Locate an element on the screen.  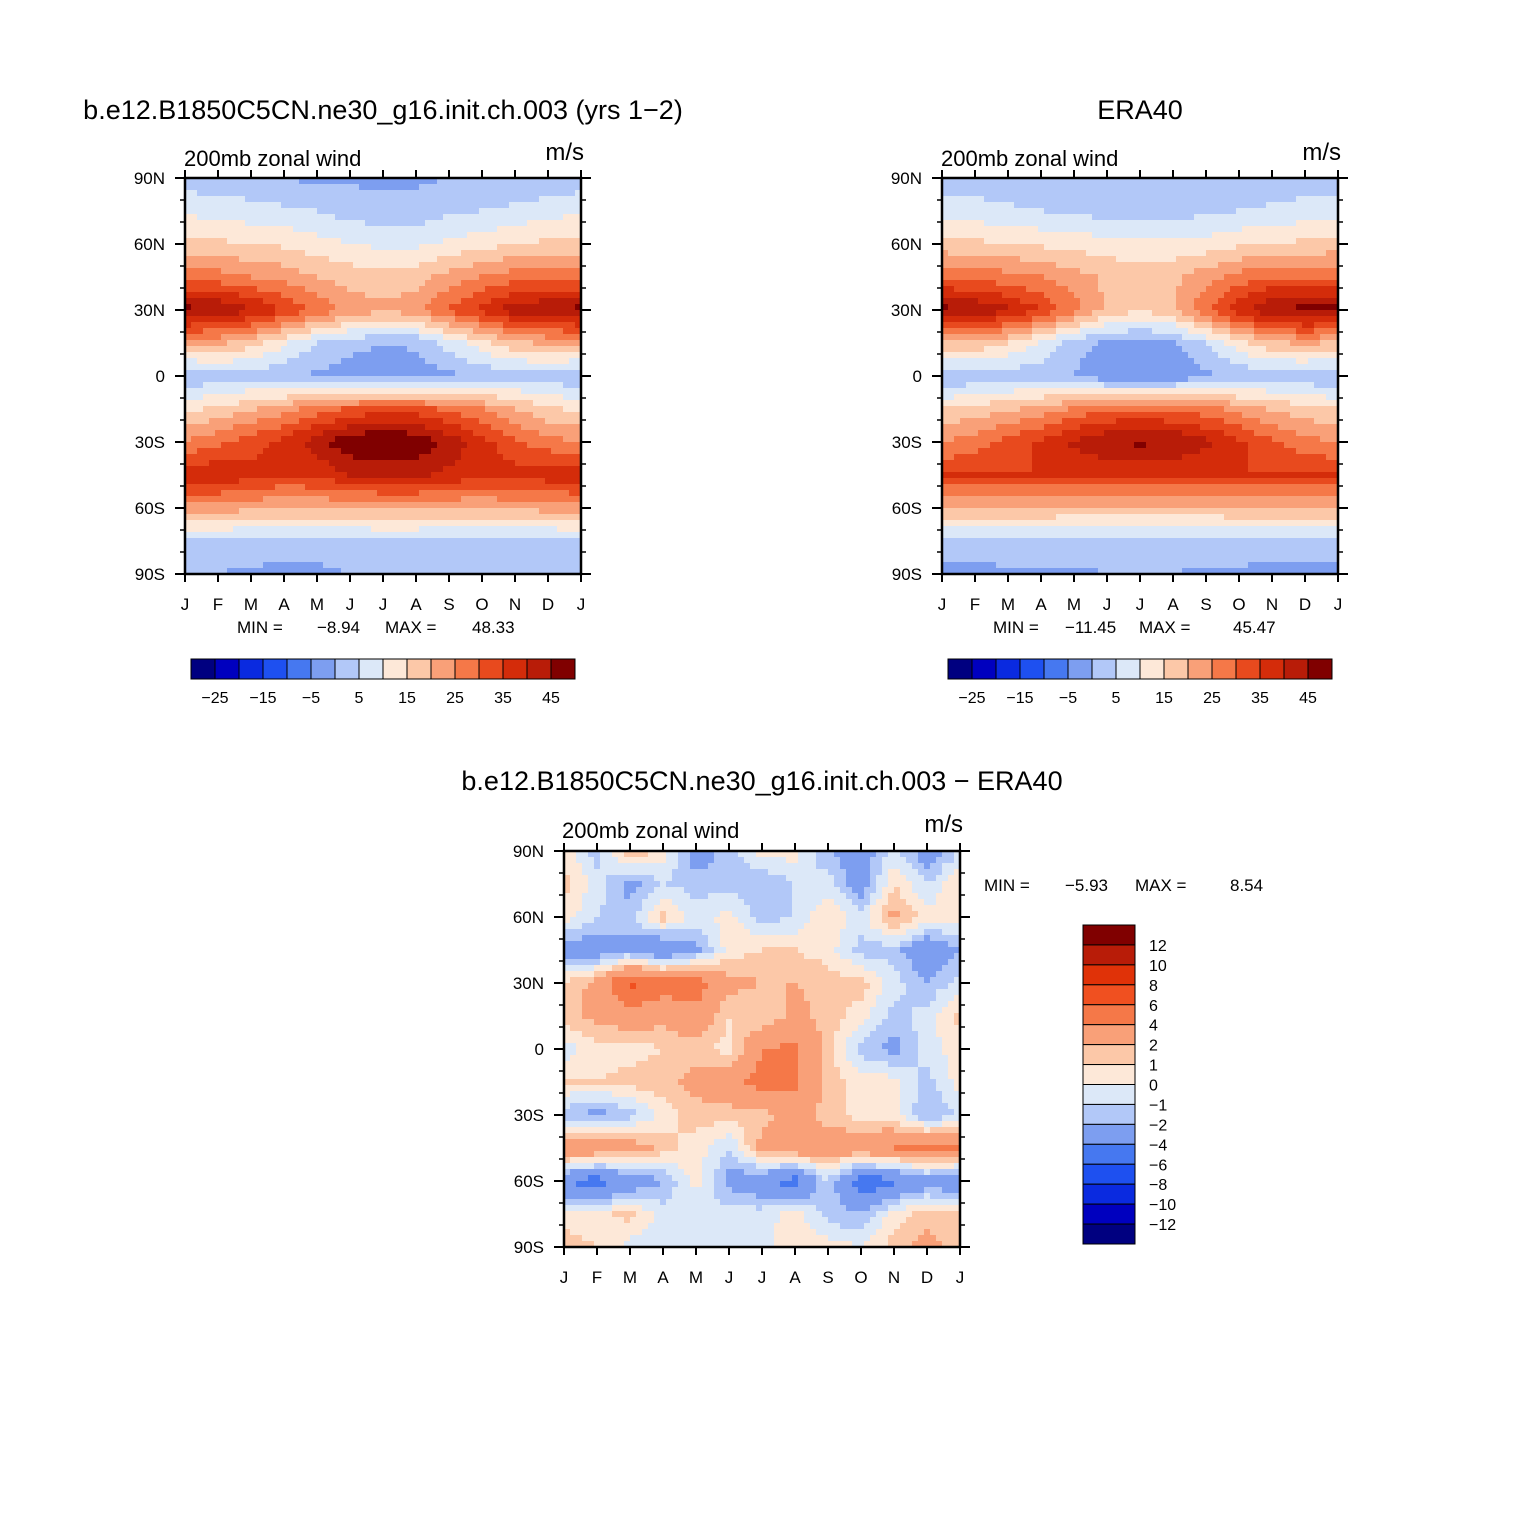
x-tick-label: N is located at coordinates (515, 604).